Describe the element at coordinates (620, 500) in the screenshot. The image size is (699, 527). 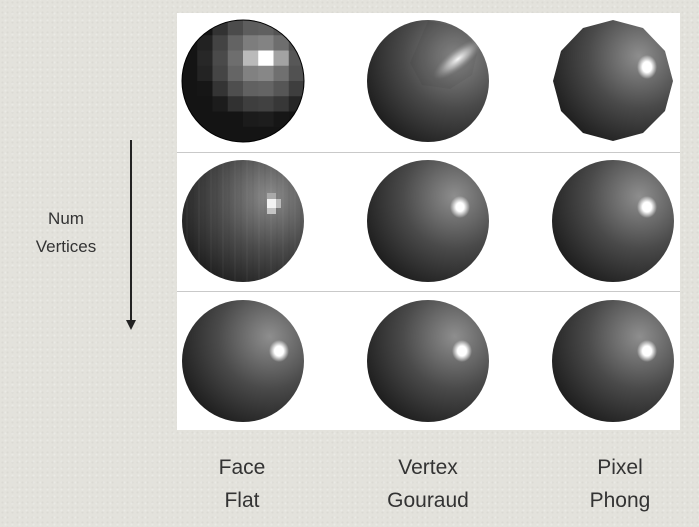
I see `column-label-phong-line2: Phong` at that location.